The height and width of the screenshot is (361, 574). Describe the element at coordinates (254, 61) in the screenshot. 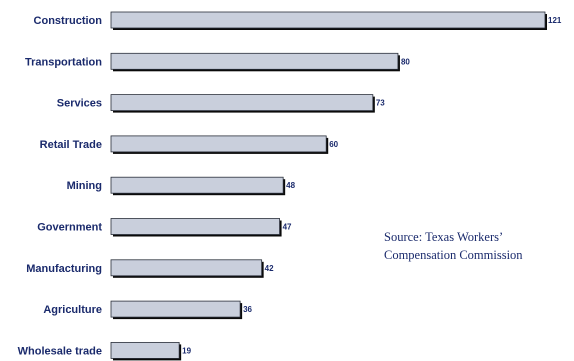

I see `bar-transportation` at that location.